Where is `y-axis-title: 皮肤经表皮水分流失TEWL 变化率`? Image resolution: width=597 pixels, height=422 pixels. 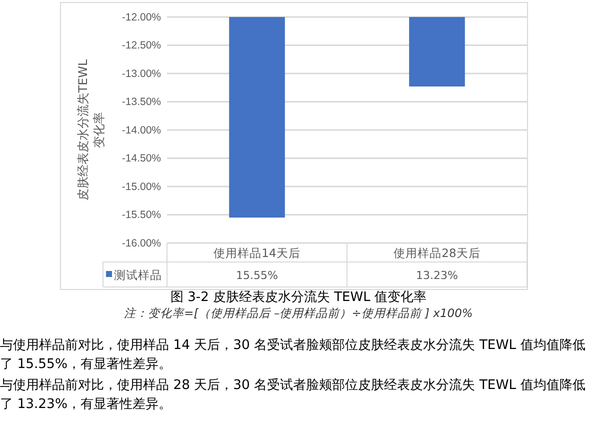 y-axis-title: 皮肤经表皮水分流失TEWL 变化率 is located at coordinates (91, 129).